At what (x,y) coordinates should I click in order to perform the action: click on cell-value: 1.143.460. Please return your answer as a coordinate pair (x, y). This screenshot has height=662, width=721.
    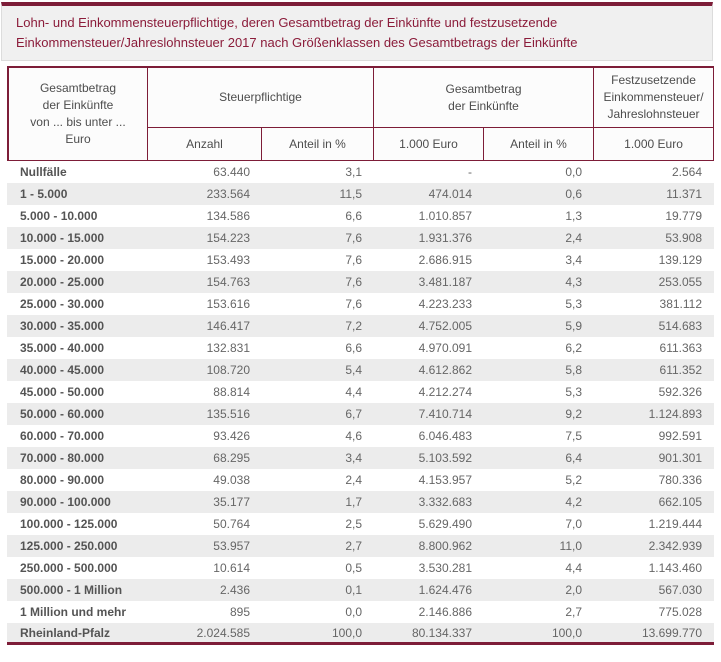
    Looking at the image, I should click on (675, 568).